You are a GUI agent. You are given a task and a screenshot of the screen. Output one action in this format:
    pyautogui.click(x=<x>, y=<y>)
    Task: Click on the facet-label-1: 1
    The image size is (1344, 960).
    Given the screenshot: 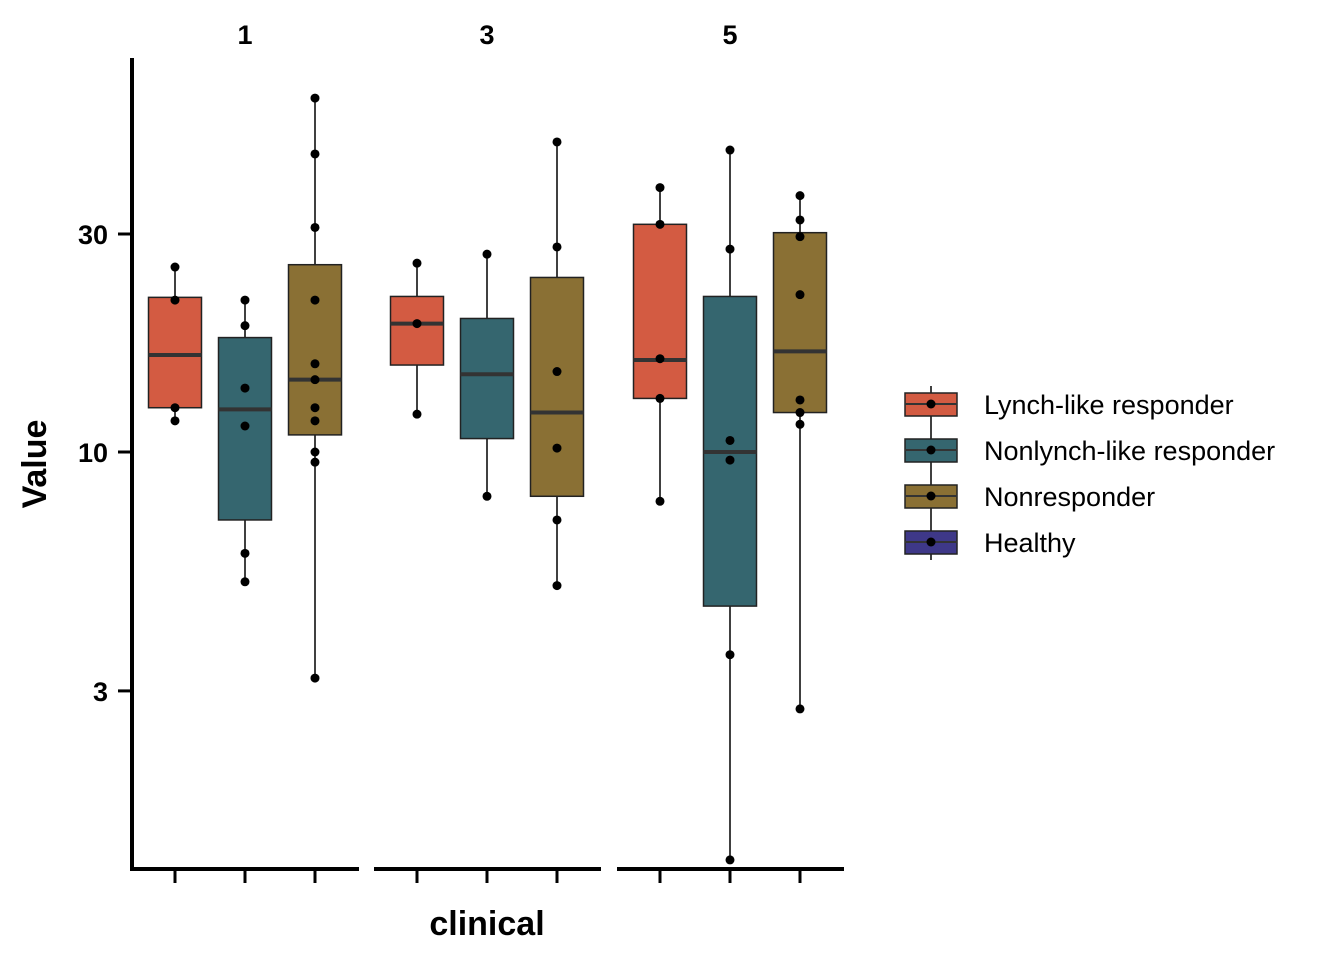 What is the action you would take?
    pyautogui.click(x=244, y=35)
    